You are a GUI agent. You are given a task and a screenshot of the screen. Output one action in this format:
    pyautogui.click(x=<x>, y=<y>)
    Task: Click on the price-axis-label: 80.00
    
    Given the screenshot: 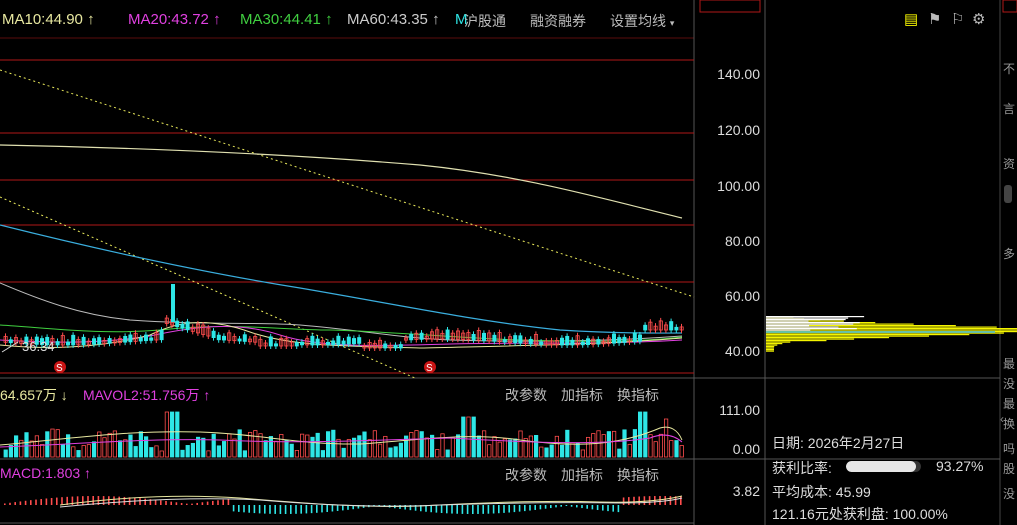 What is the action you would take?
    pyautogui.click(x=730, y=241)
    